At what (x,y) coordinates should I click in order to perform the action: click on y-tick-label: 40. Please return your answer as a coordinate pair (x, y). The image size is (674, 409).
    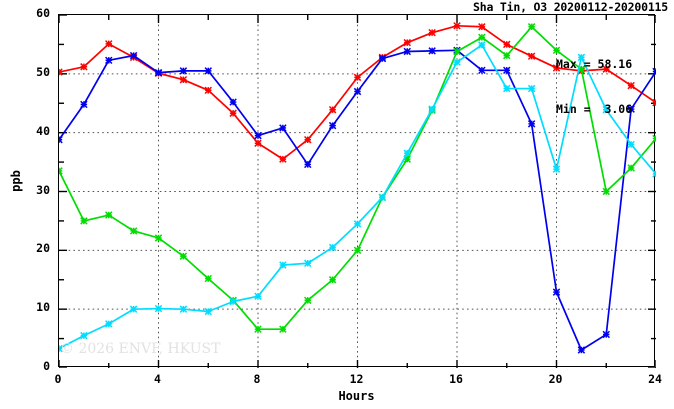
    Looking at the image, I should click on (43, 130).